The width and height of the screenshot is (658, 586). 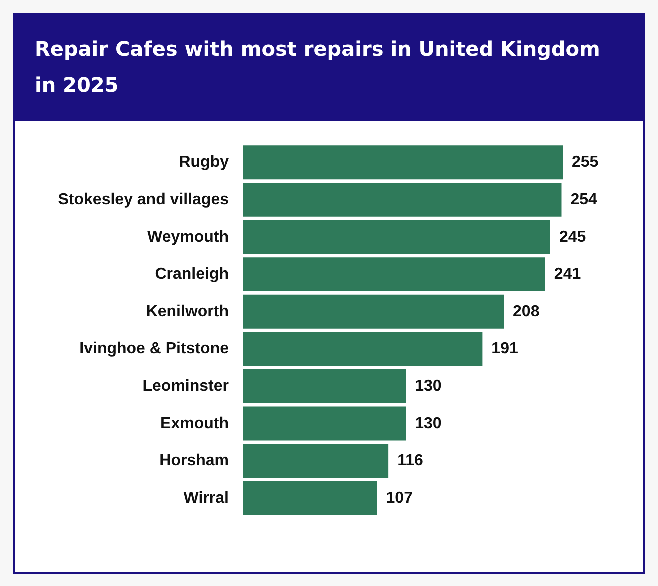 What do you see at coordinates (585, 163) in the screenshot?
I see `data-label: 255` at bounding box center [585, 163].